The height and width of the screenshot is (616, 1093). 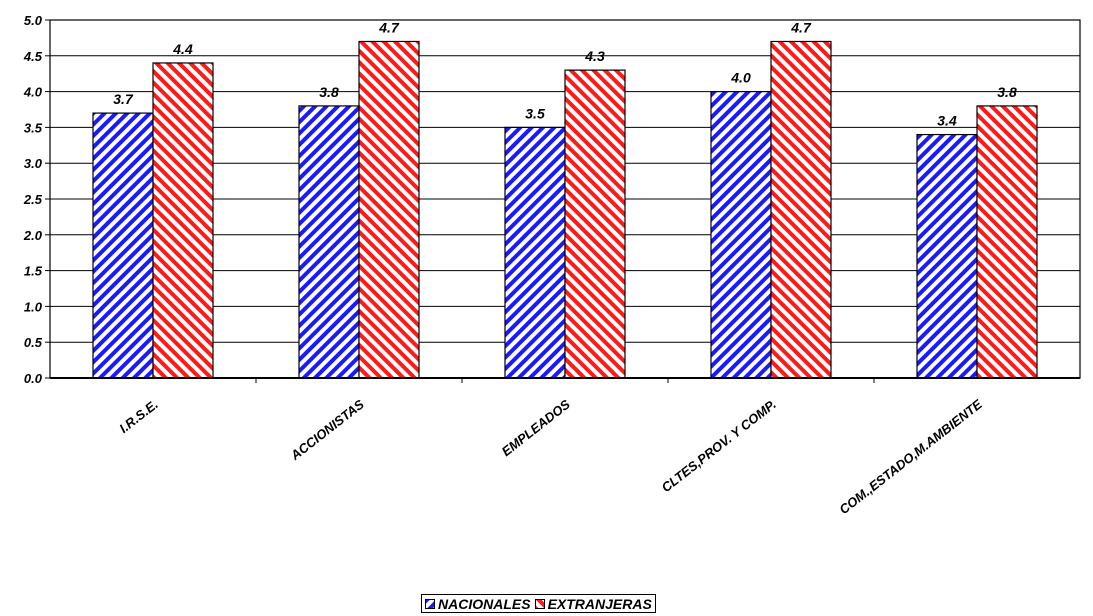 I want to click on y-tick-label: 3.0, so click(x=33, y=163).